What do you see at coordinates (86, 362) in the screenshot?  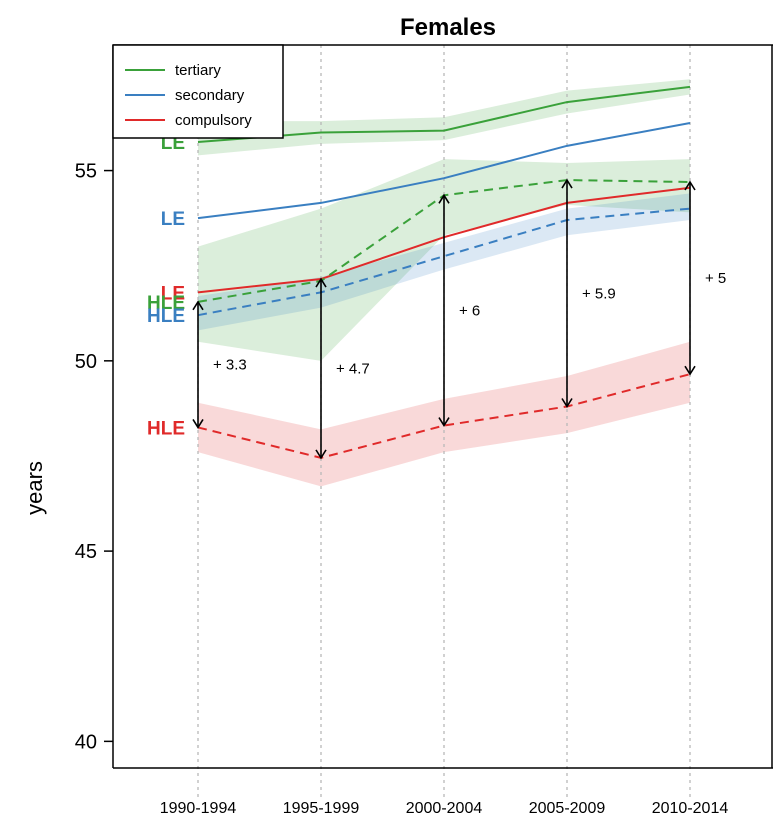 I see `y-tick-label-50: 50` at bounding box center [86, 362].